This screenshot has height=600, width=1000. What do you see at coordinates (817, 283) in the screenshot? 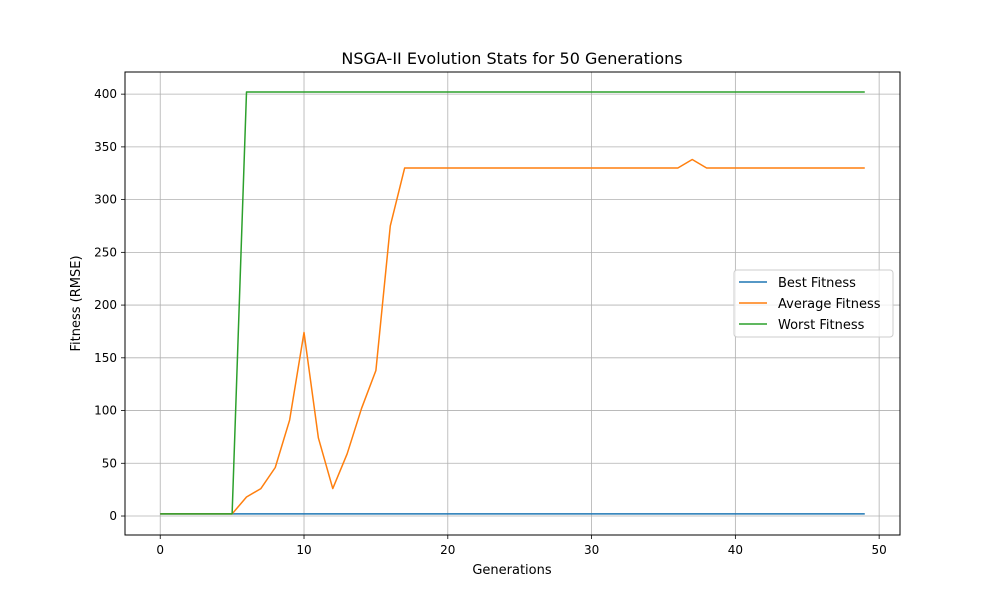
I see `legend-label-best-fitness: Best Fitness` at bounding box center [817, 283].